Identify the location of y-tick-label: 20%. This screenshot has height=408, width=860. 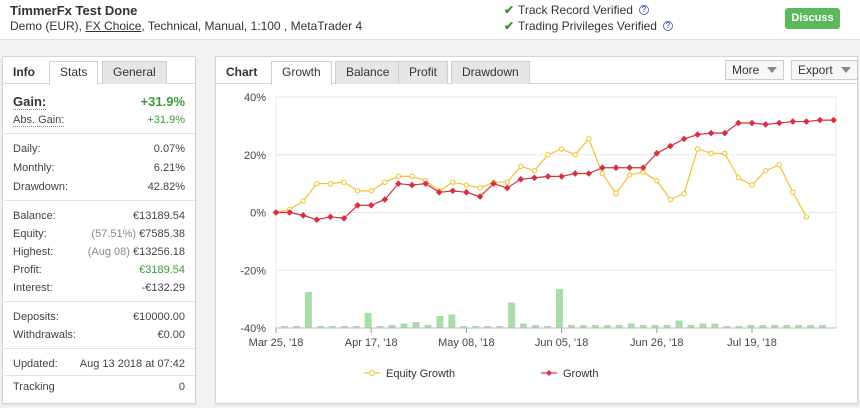
(255, 156).